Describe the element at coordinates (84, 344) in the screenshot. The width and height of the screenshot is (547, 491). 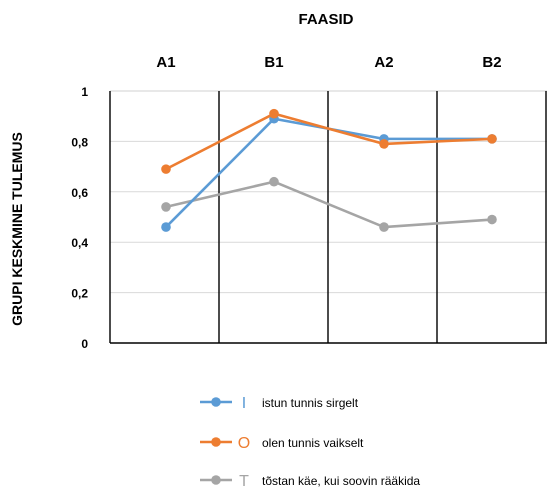
I see `y-tick-label: 0` at that location.